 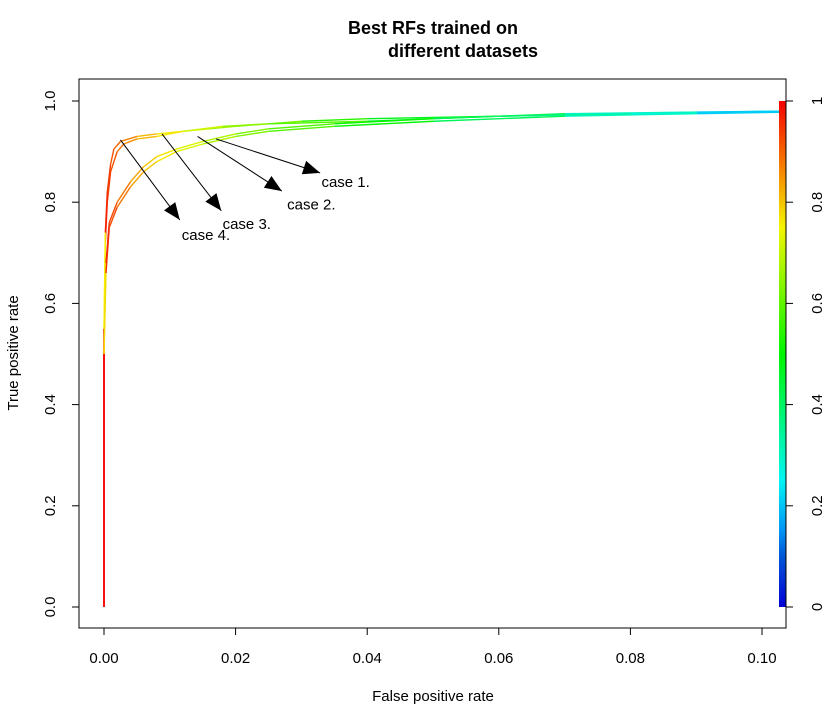 I want to click on y-axis: 0.0 0.2 0.4 0.6 0.8 1.0, so click(x=61, y=354).